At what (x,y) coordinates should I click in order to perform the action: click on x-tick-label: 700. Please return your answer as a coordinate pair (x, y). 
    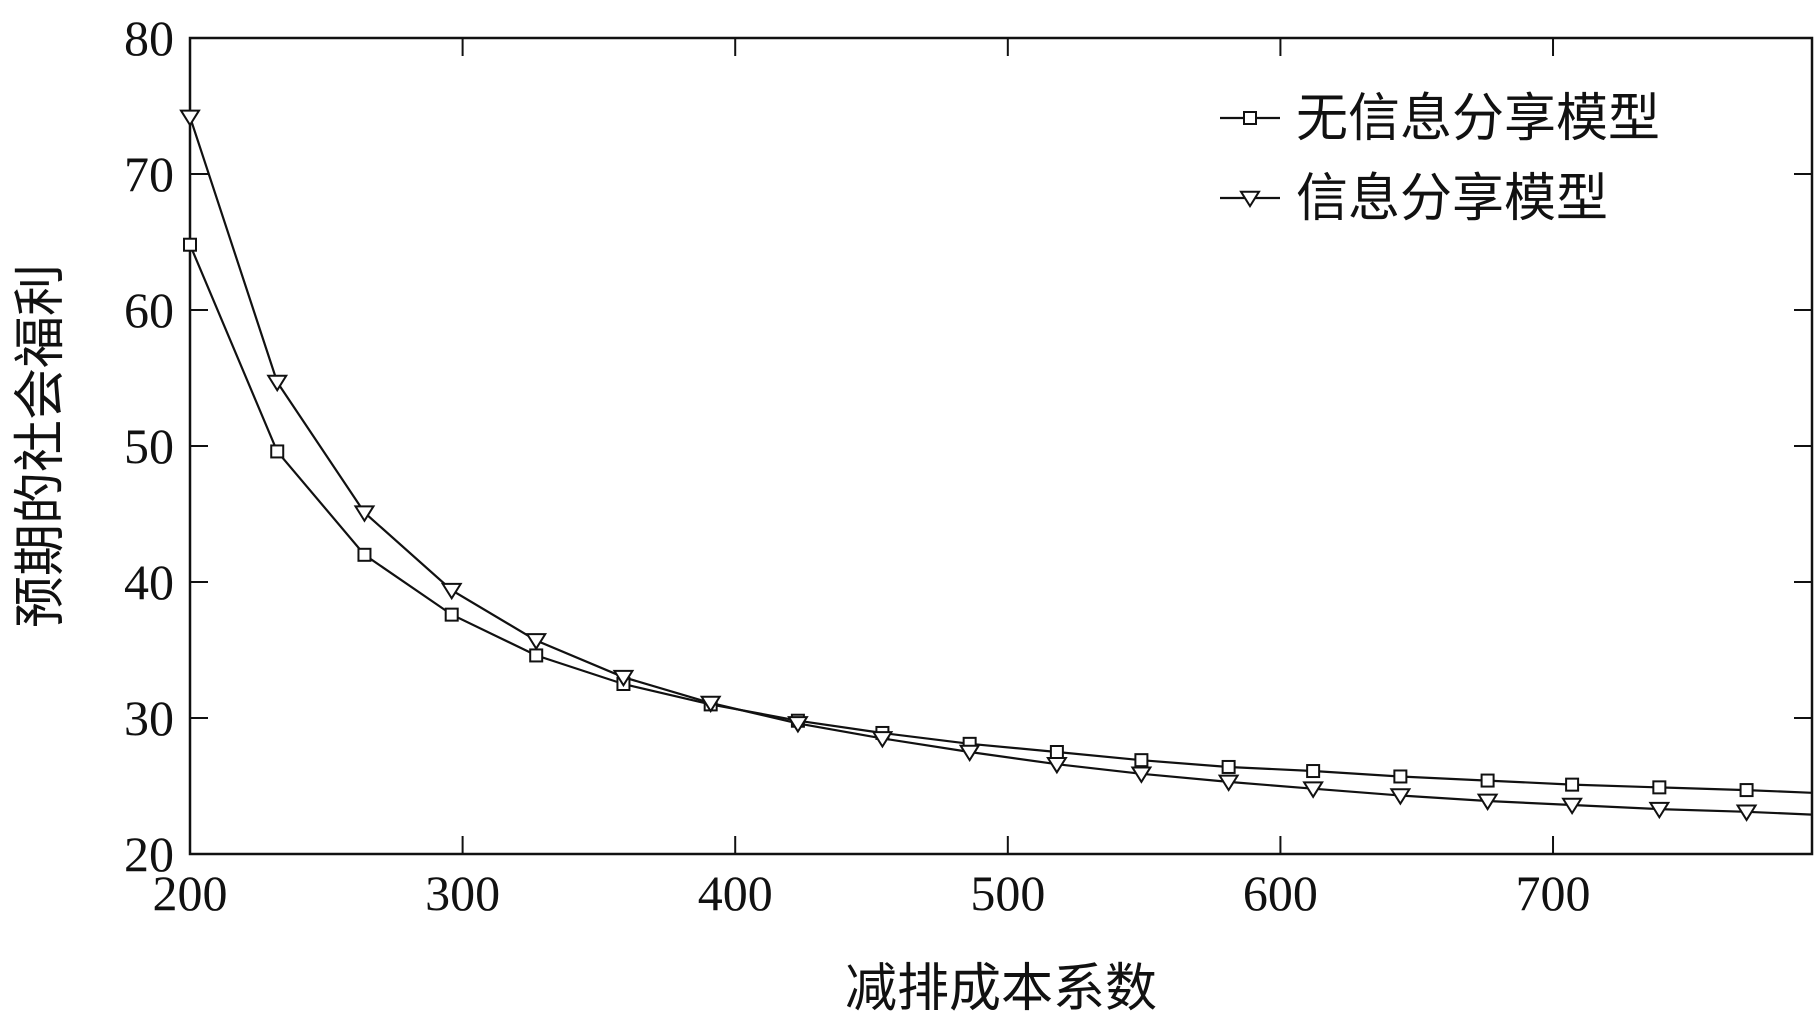
    Looking at the image, I should click on (1553, 893).